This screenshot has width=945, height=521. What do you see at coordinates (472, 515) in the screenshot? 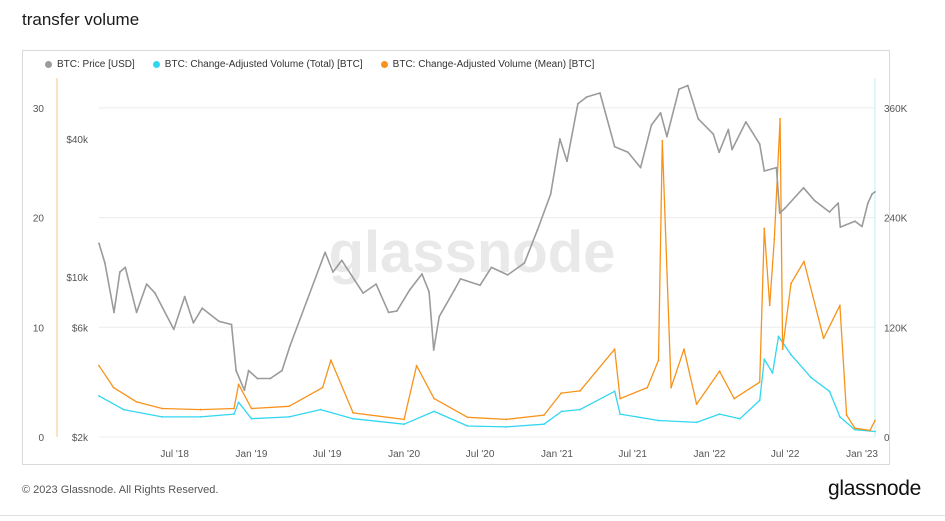
I see `footer-divider` at bounding box center [472, 515].